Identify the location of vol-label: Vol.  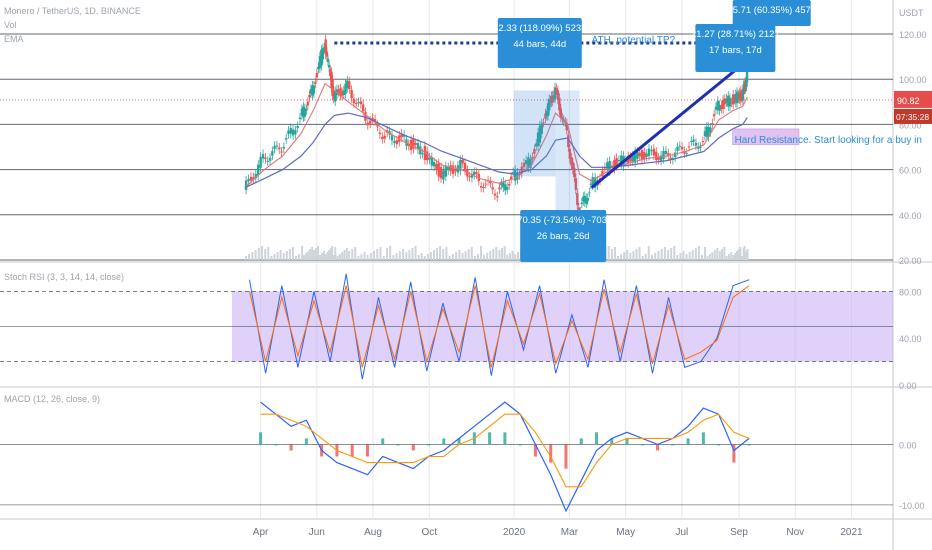
(10, 25).